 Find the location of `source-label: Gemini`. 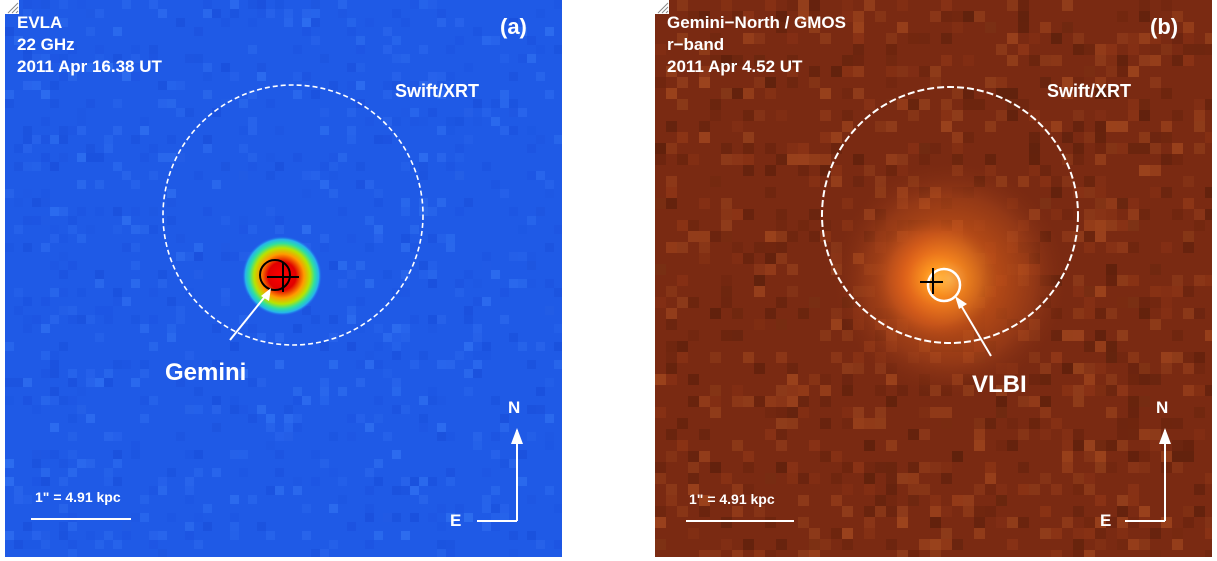

source-label: Gemini is located at coordinates (206, 372).